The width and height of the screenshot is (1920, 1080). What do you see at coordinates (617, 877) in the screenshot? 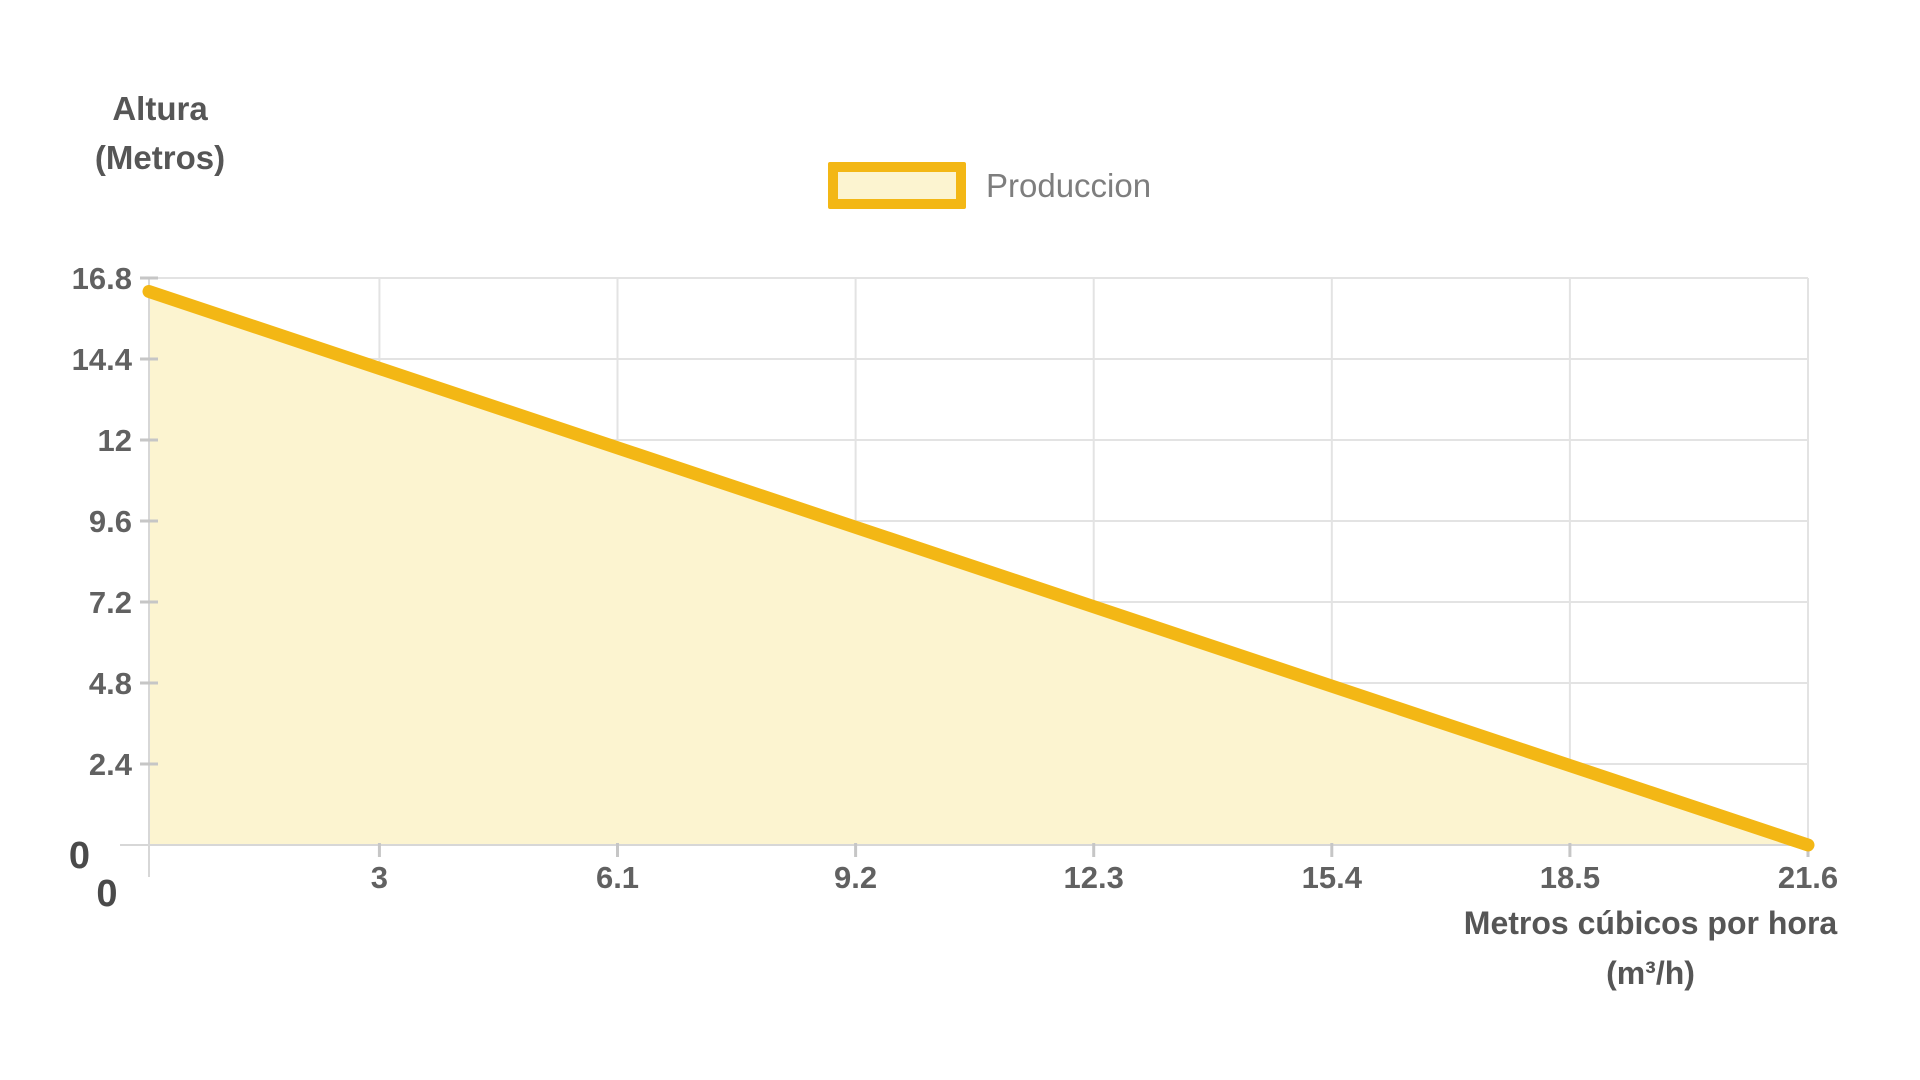
I see `x-tick-label: 6.1` at bounding box center [617, 877].